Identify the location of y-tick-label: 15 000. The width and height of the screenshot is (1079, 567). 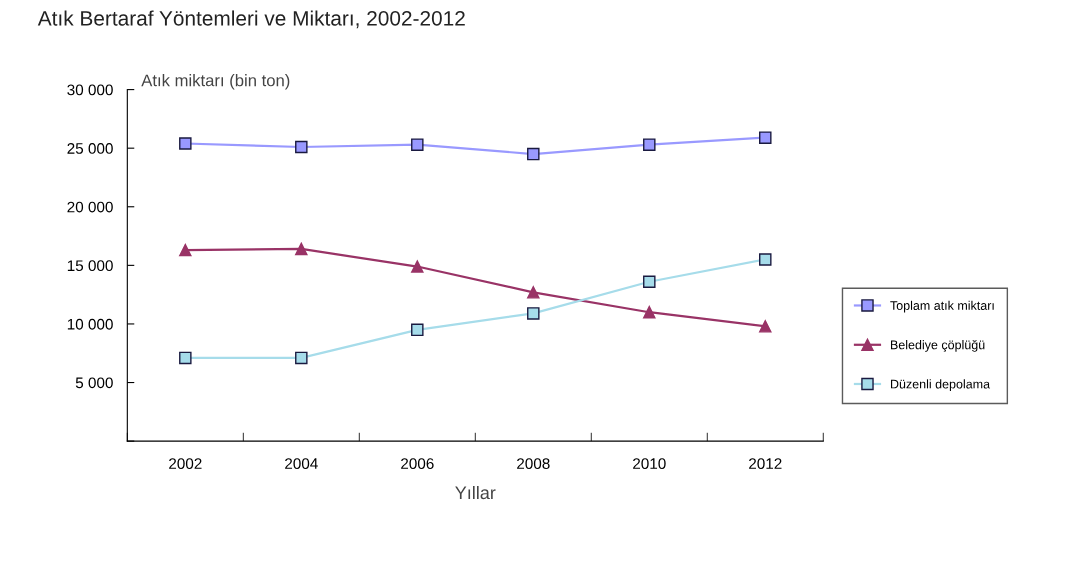
(90, 266).